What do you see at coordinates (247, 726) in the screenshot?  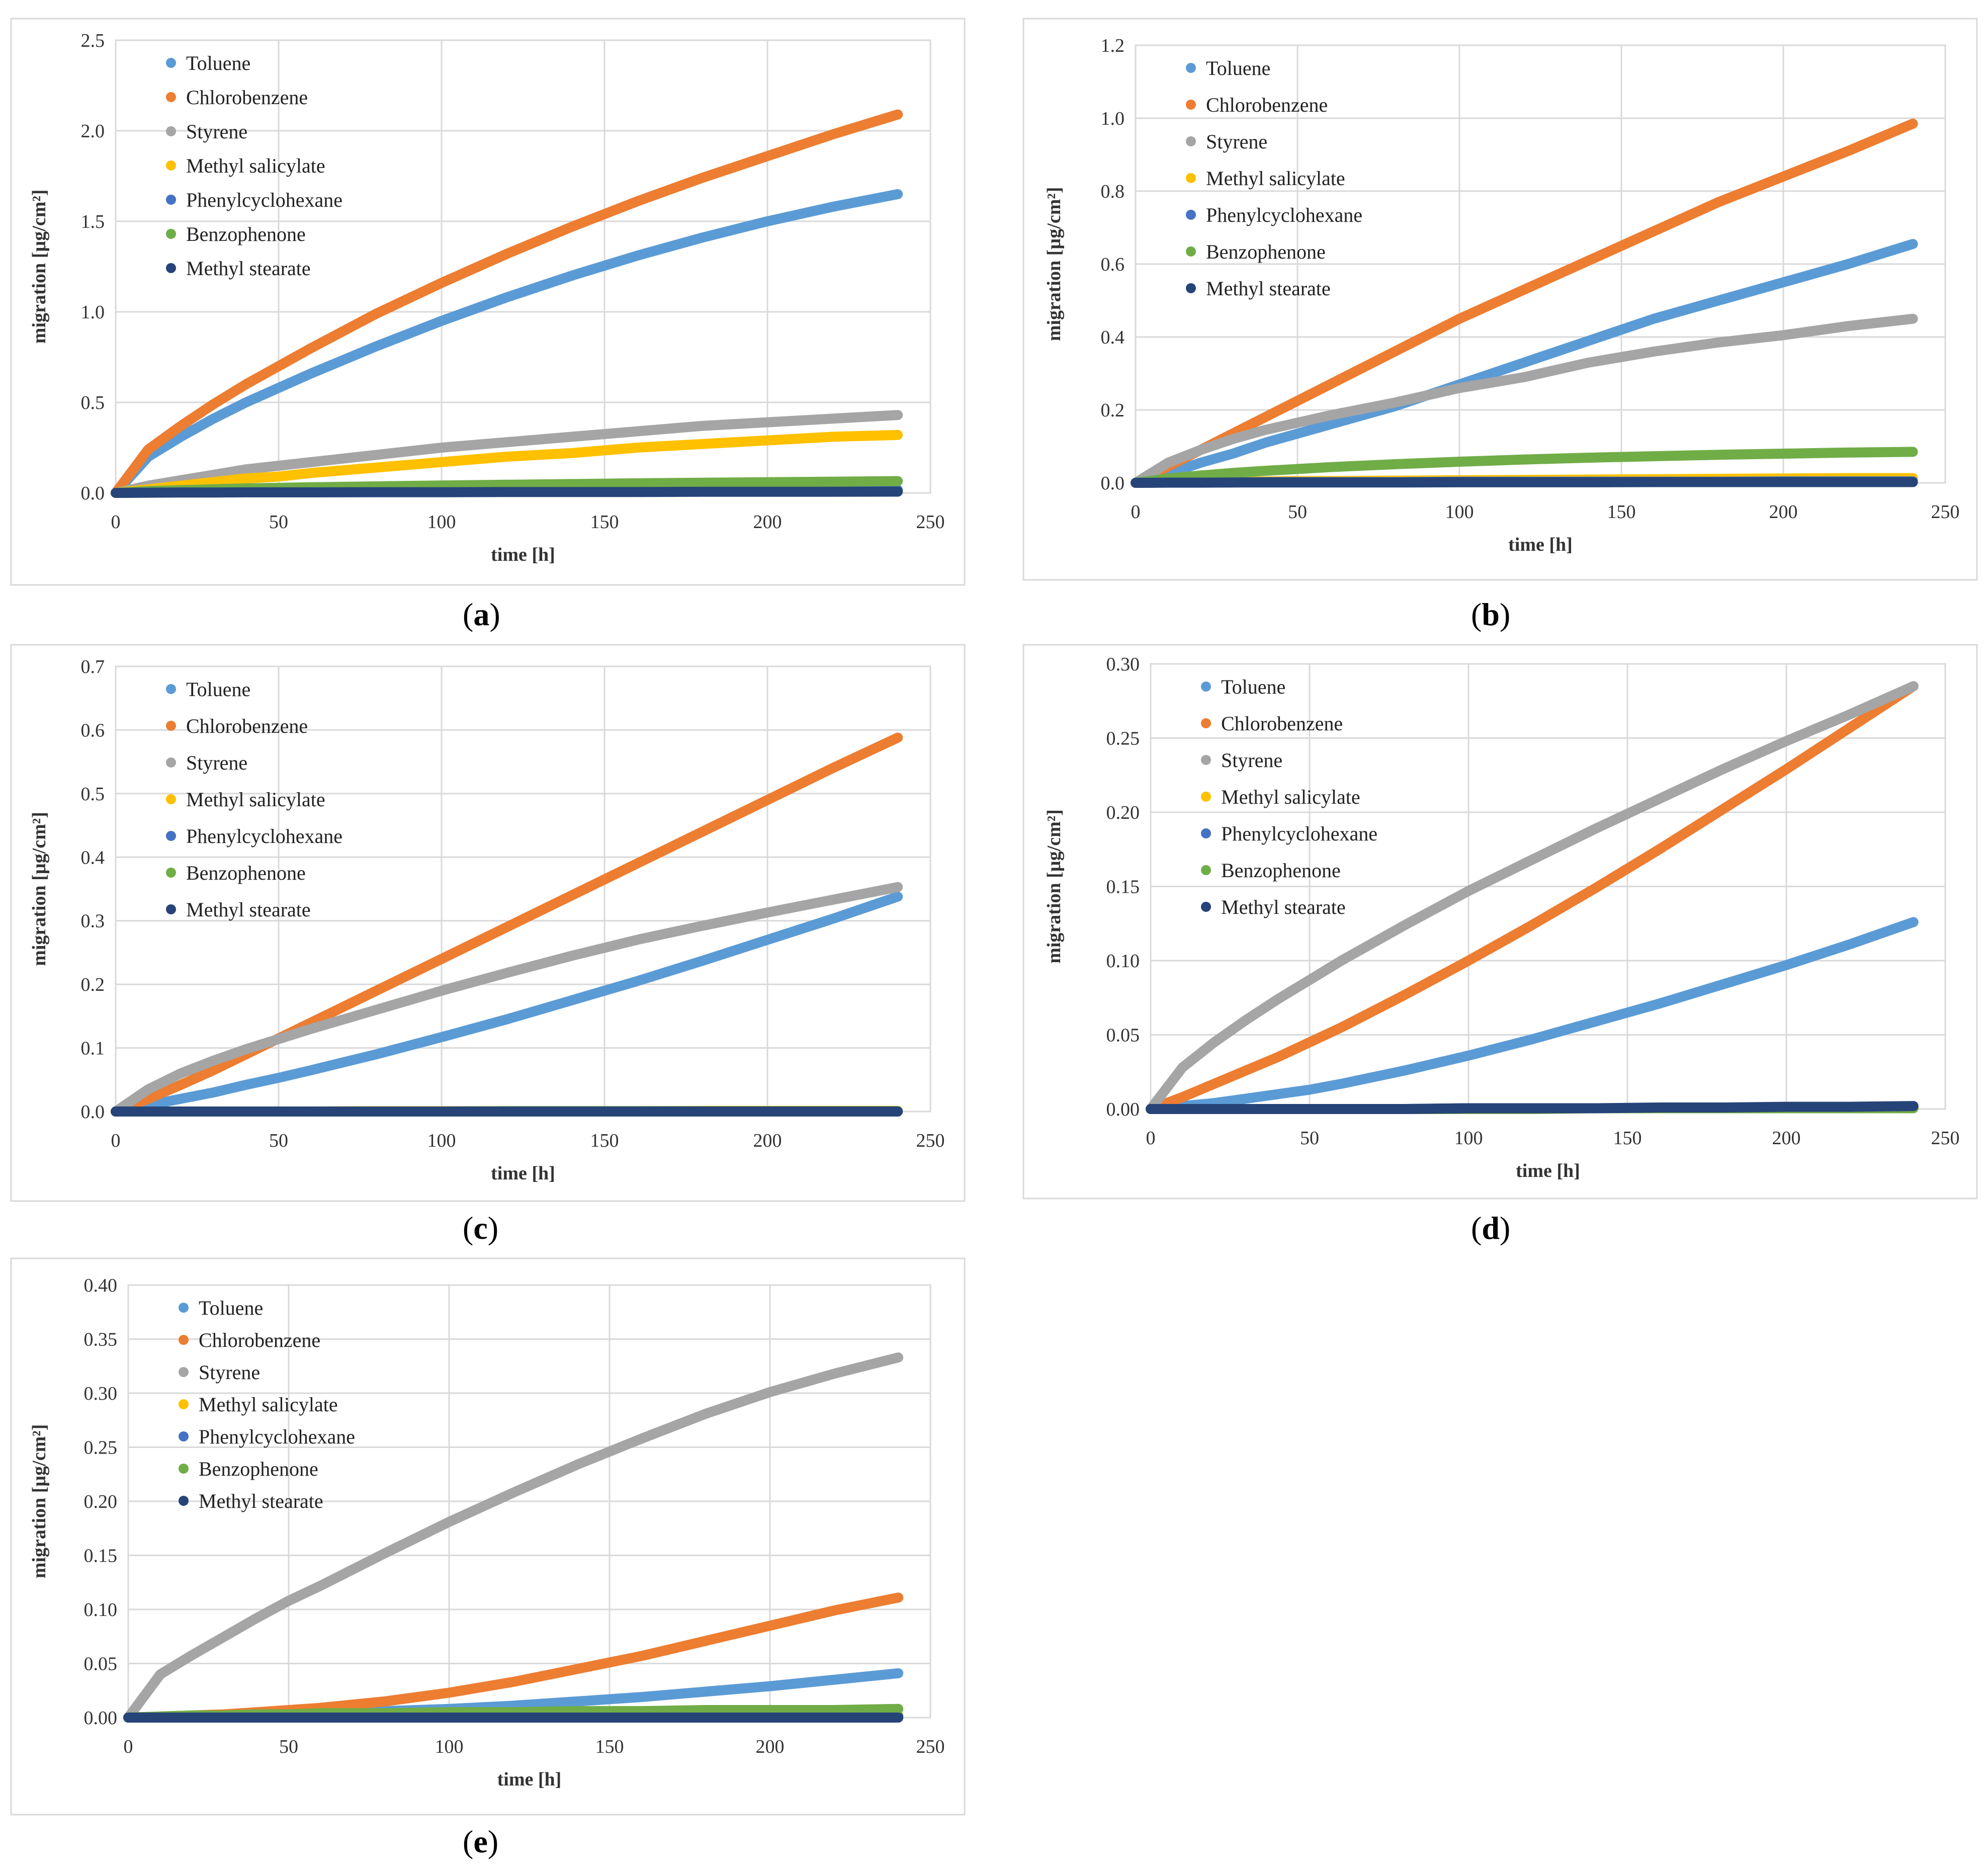 I see `chart-c-legend-label-chlorobenzene: Chlorobenzene` at bounding box center [247, 726].